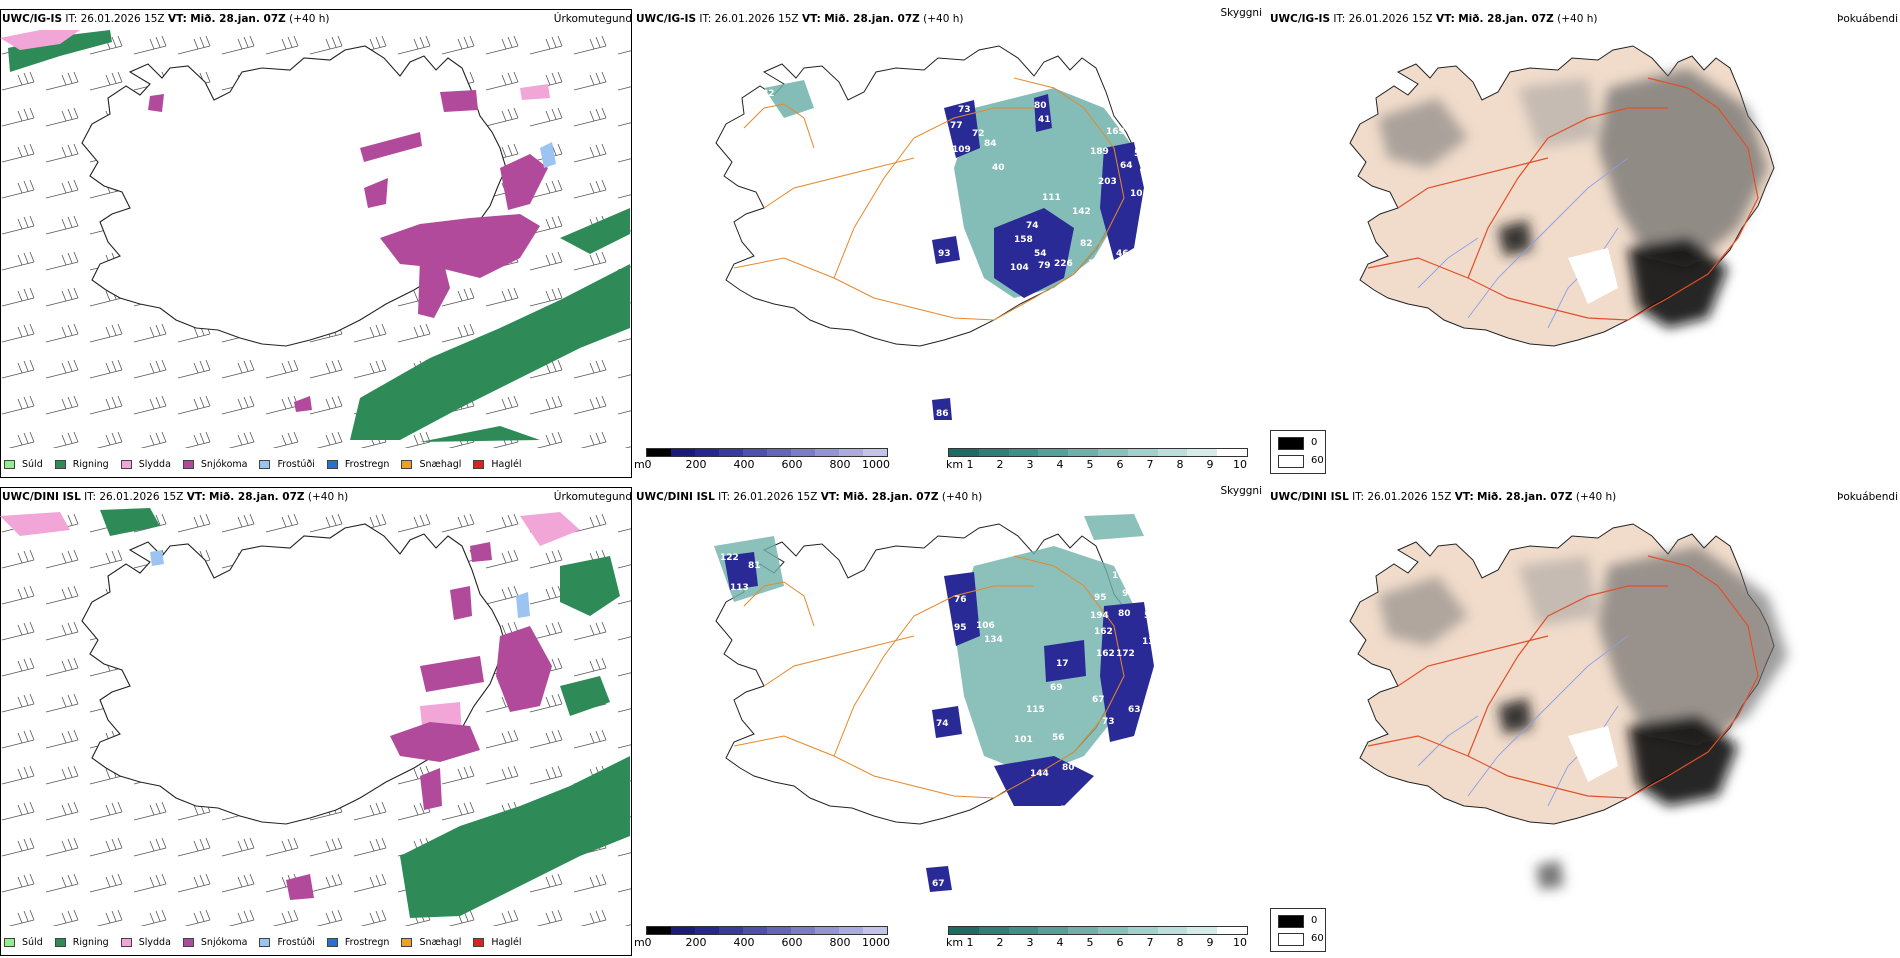 This screenshot has height=958, width=1900. Describe the element at coordinates (639, 464) in the screenshot. I see `colorbar-unit: m` at that location.